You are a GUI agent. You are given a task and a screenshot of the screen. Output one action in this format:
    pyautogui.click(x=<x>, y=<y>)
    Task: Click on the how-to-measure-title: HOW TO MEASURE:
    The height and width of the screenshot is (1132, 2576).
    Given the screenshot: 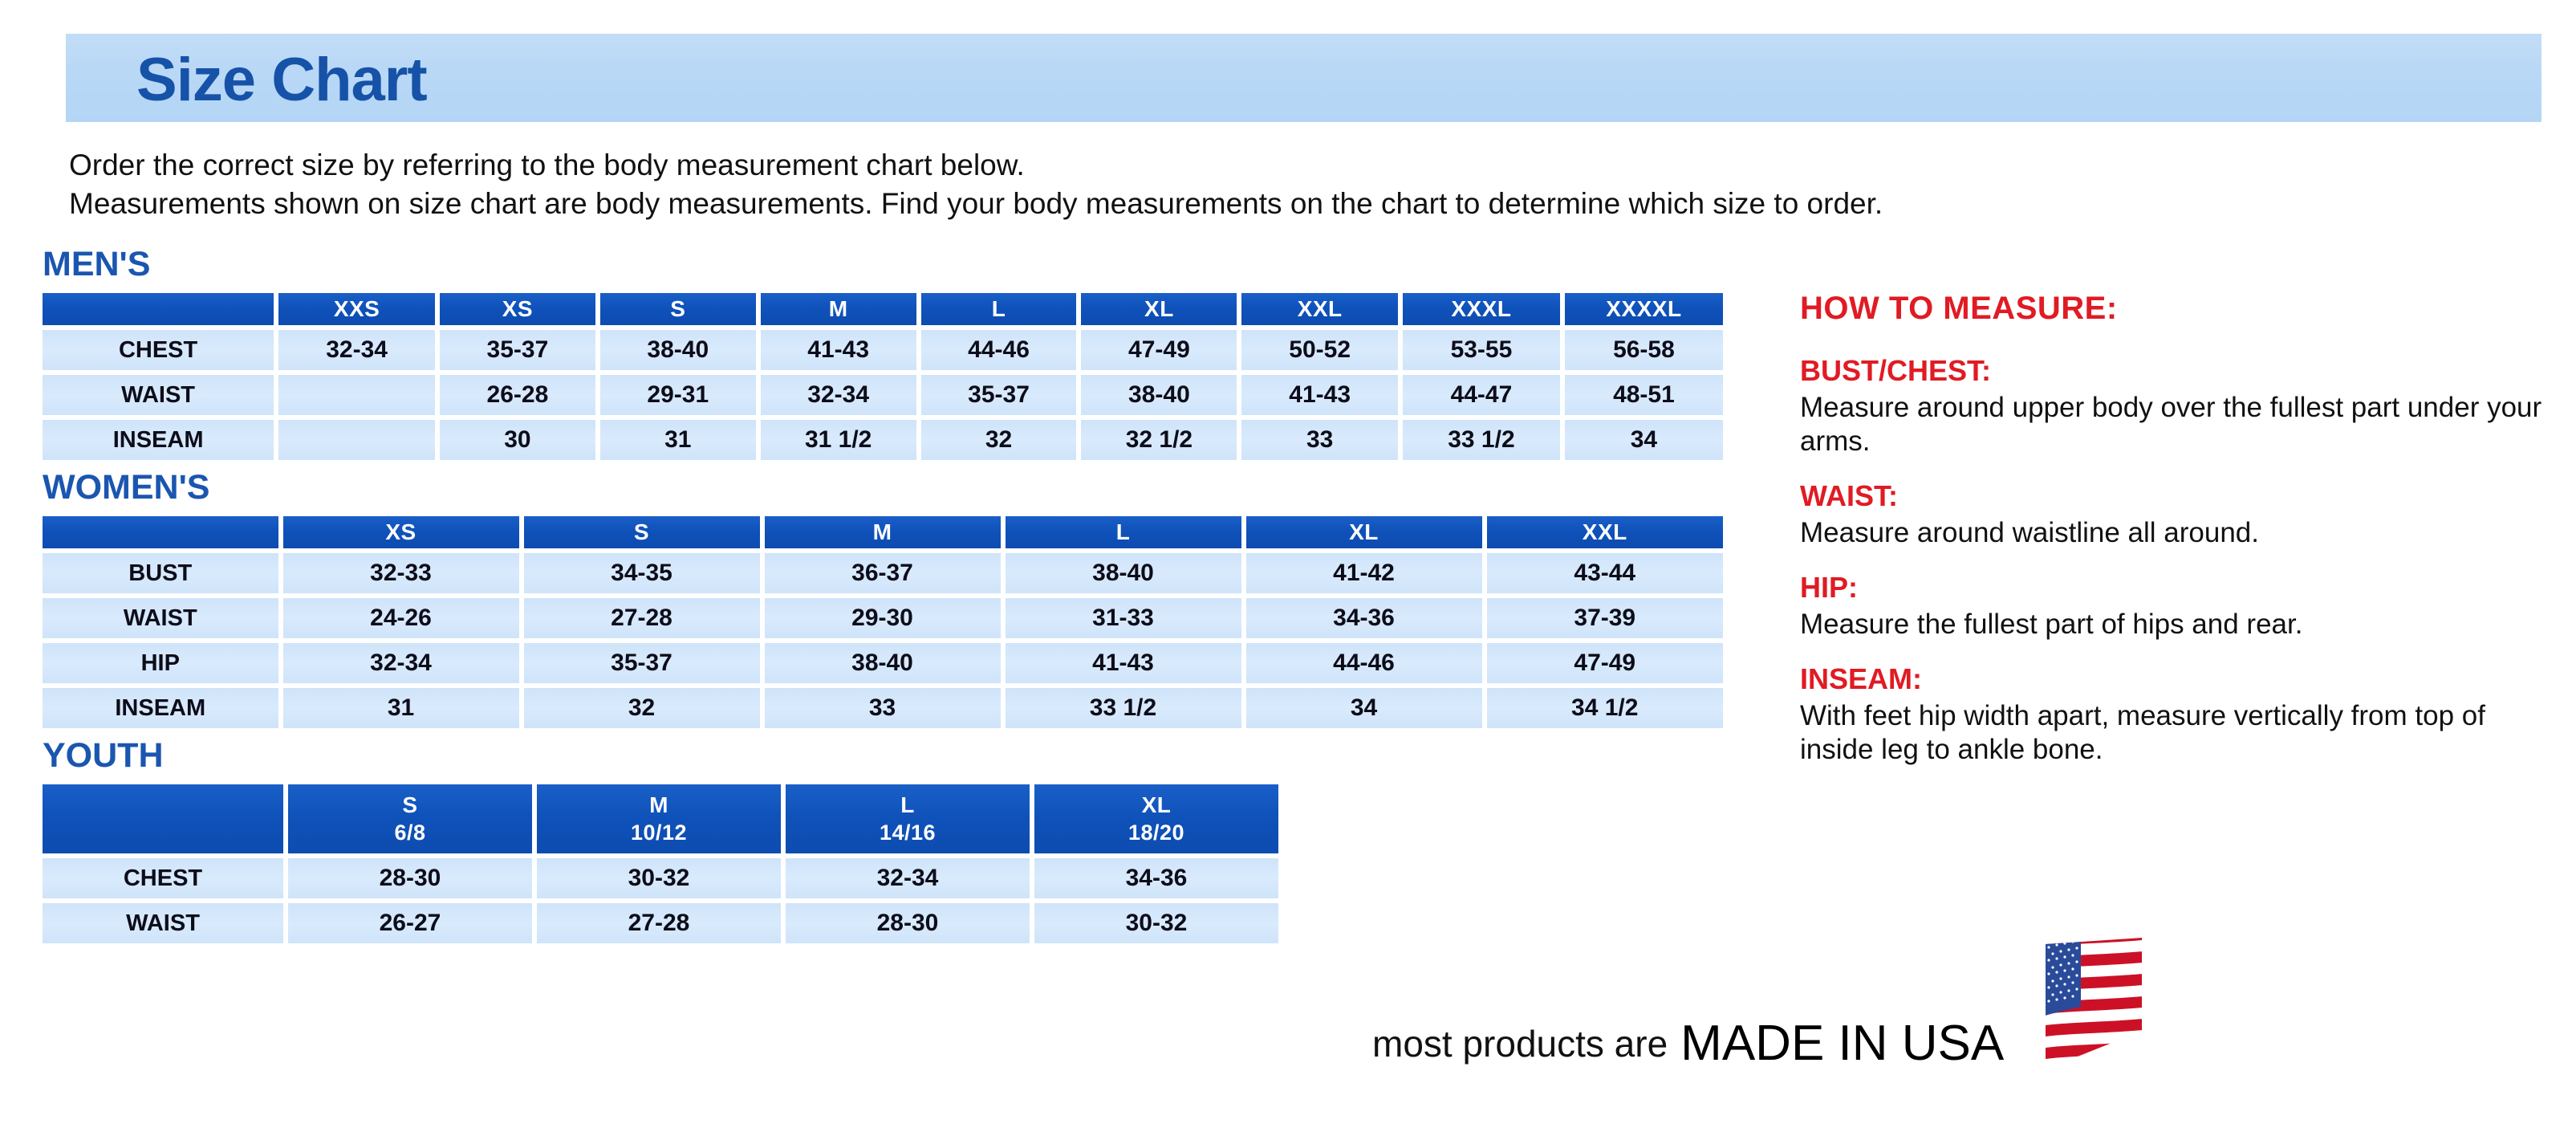 What is the action you would take?
    pyautogui.click(x=1959, y=308)
    